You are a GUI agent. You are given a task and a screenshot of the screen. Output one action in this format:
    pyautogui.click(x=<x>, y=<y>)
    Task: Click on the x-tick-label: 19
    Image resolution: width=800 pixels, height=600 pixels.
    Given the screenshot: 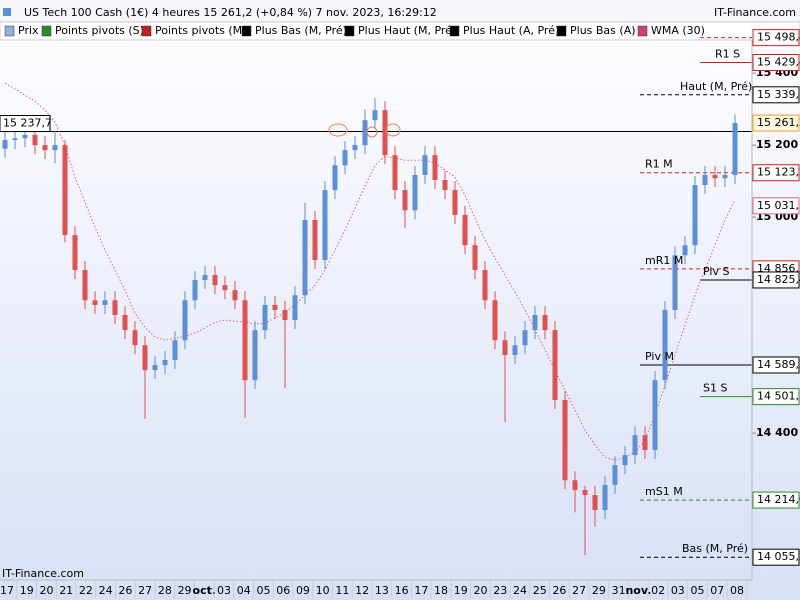 What is the action you would take?
    pyautogui.click(x=461, y=590)
    